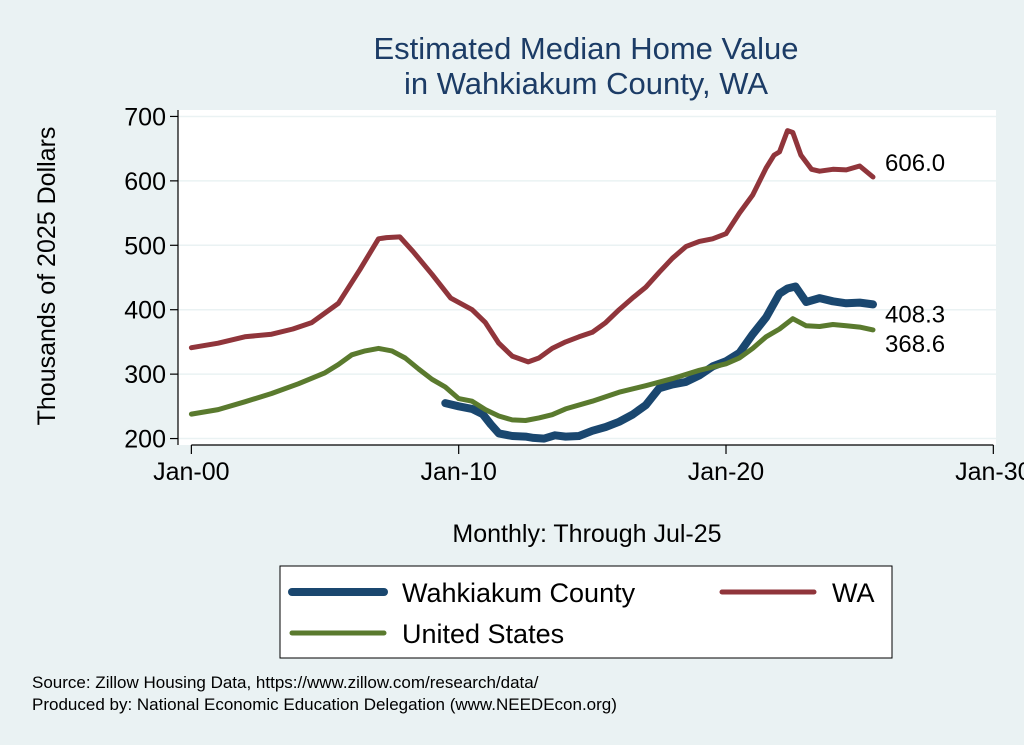  I want to click on y-tick-label-300: 300, so click(145, 375).